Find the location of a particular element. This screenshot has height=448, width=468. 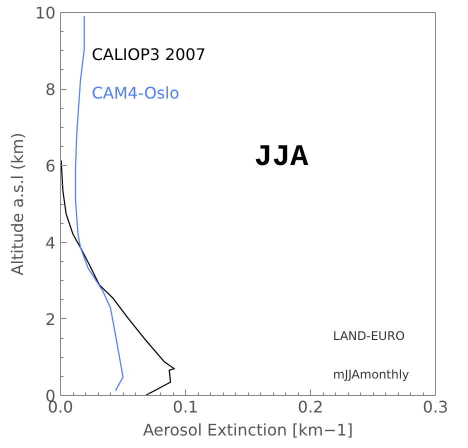

series-label: CAM4-Oslo is located at coordinates (136, 92).